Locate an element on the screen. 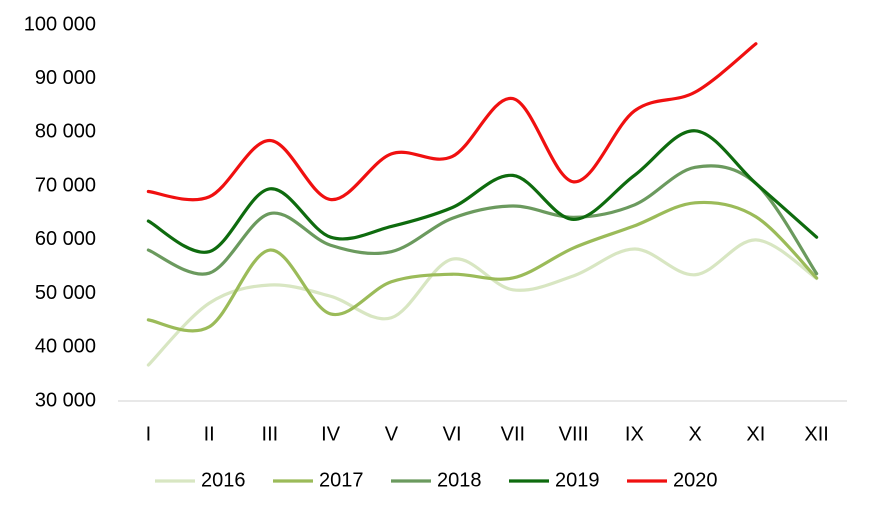 The image size is (870, 516). x-tick-label: XII is located at coordinates (816, 434).